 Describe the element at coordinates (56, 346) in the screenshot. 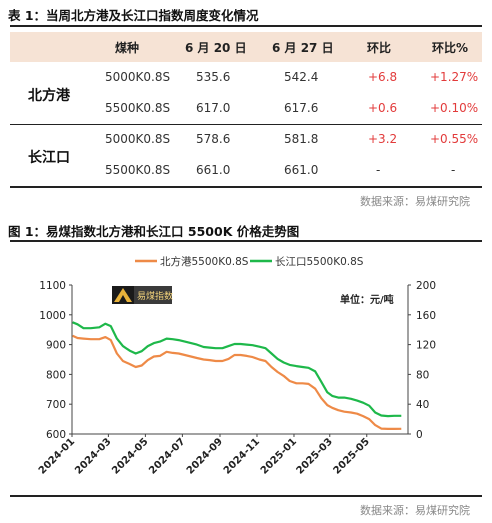

I see `y-left-tick-label: 900` at that location.